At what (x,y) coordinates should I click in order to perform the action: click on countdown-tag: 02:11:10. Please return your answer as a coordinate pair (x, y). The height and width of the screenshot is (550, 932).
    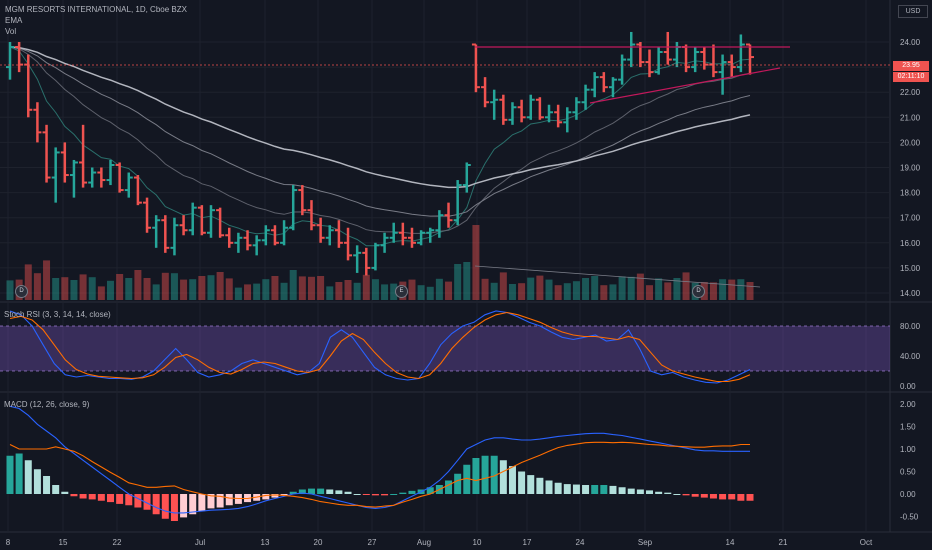
    Looking at the image, I should click on (911, 77).